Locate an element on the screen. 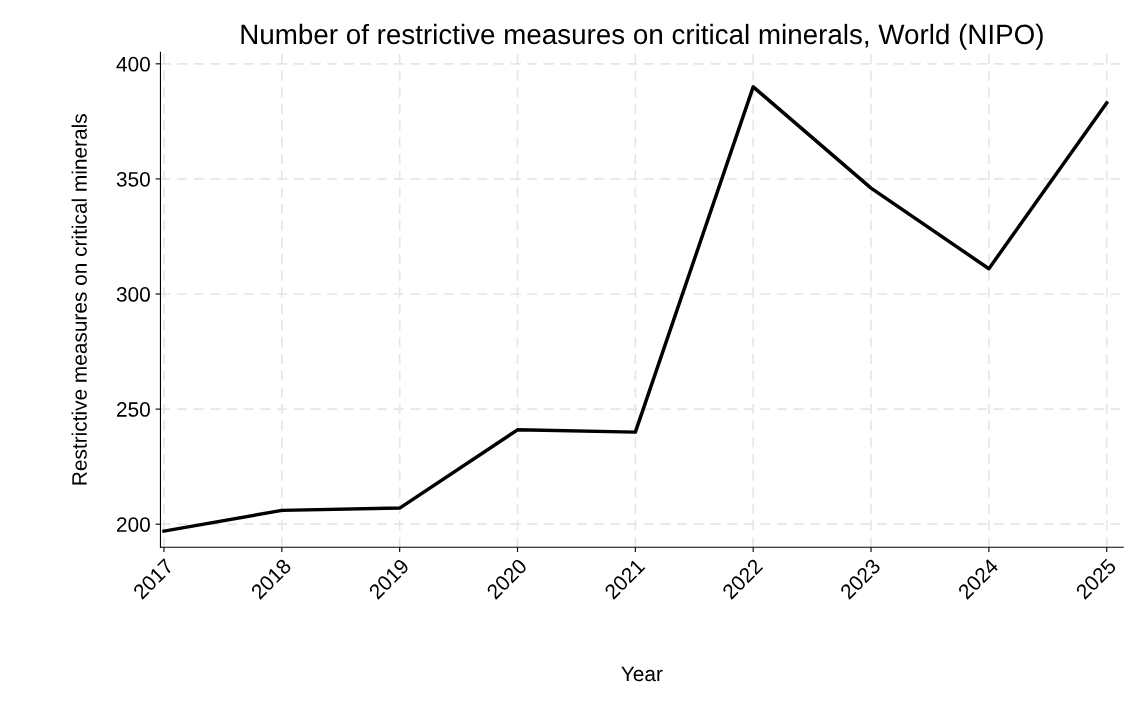 The image size is (1130, 707). y-axis-title: Restrictive measures on critical minerals is located at coordinates (79, 299).